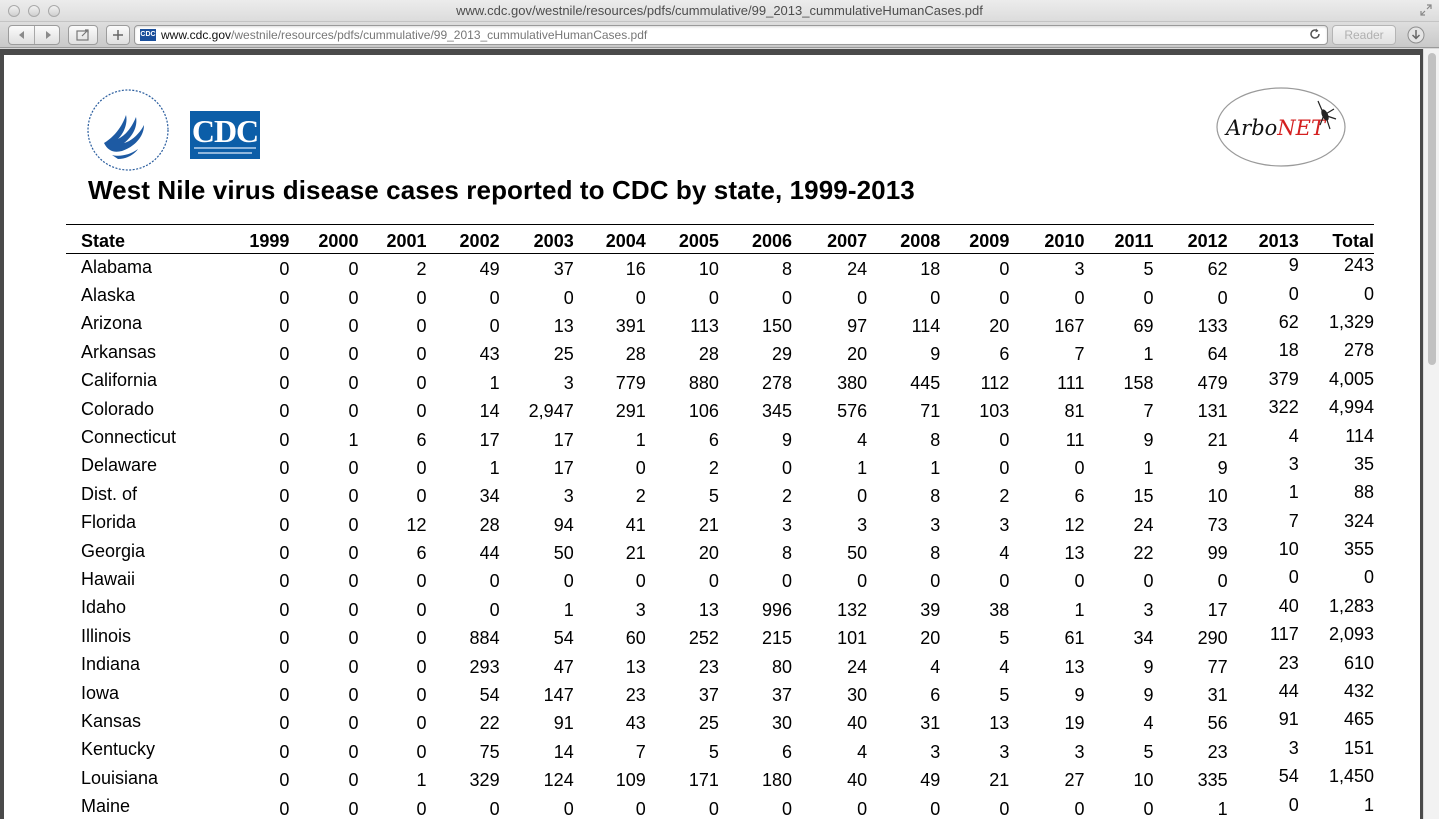  What do you see at coordinates (1432, 209) in the screenshot?
I see `scrollbar-thumb` at bounding box center [1432, 209].